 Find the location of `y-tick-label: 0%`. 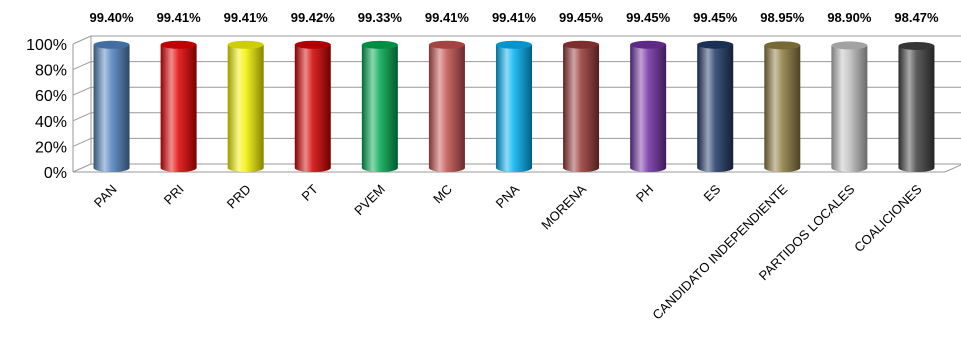

y-tick-label: 0% is located at coordinates (55, 173).